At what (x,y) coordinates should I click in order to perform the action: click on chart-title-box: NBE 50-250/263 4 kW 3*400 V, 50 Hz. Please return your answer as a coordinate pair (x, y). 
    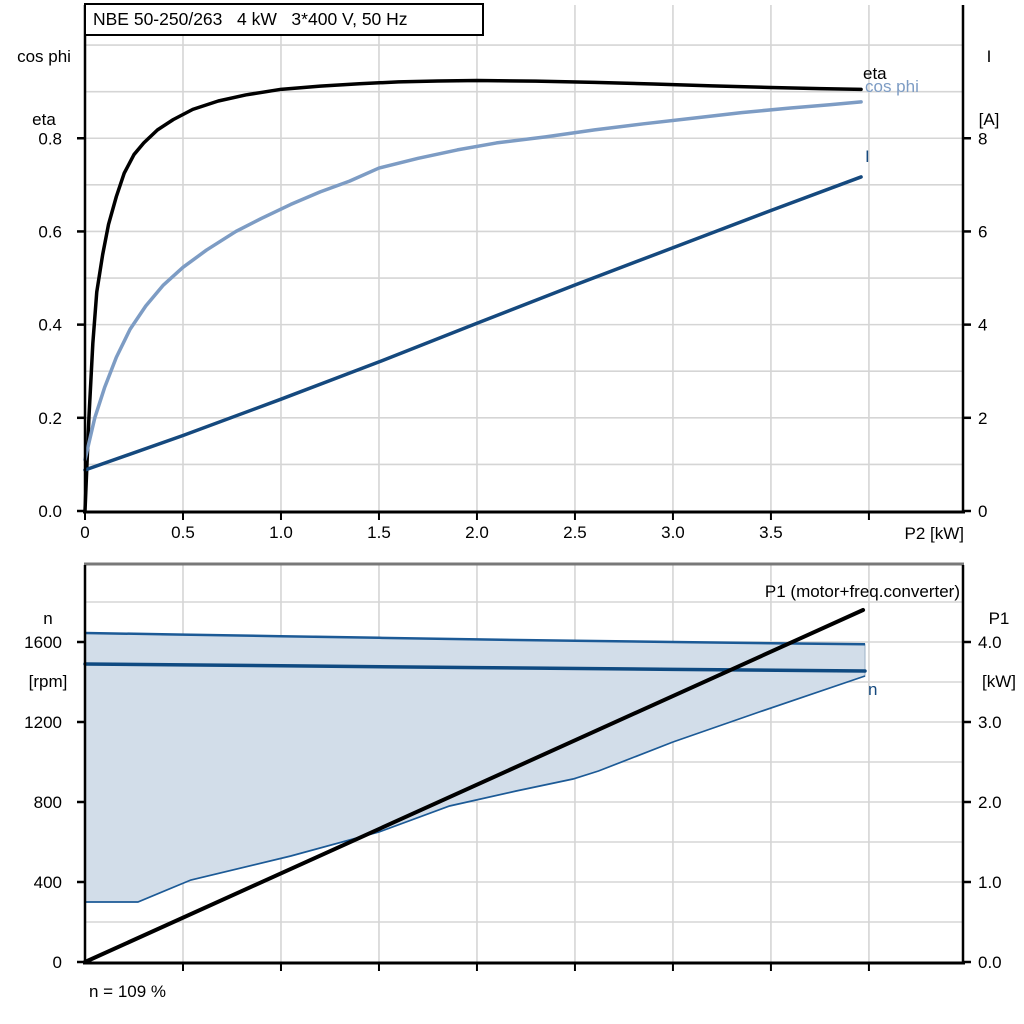
    Looking at the image, I should click on (284, 19).